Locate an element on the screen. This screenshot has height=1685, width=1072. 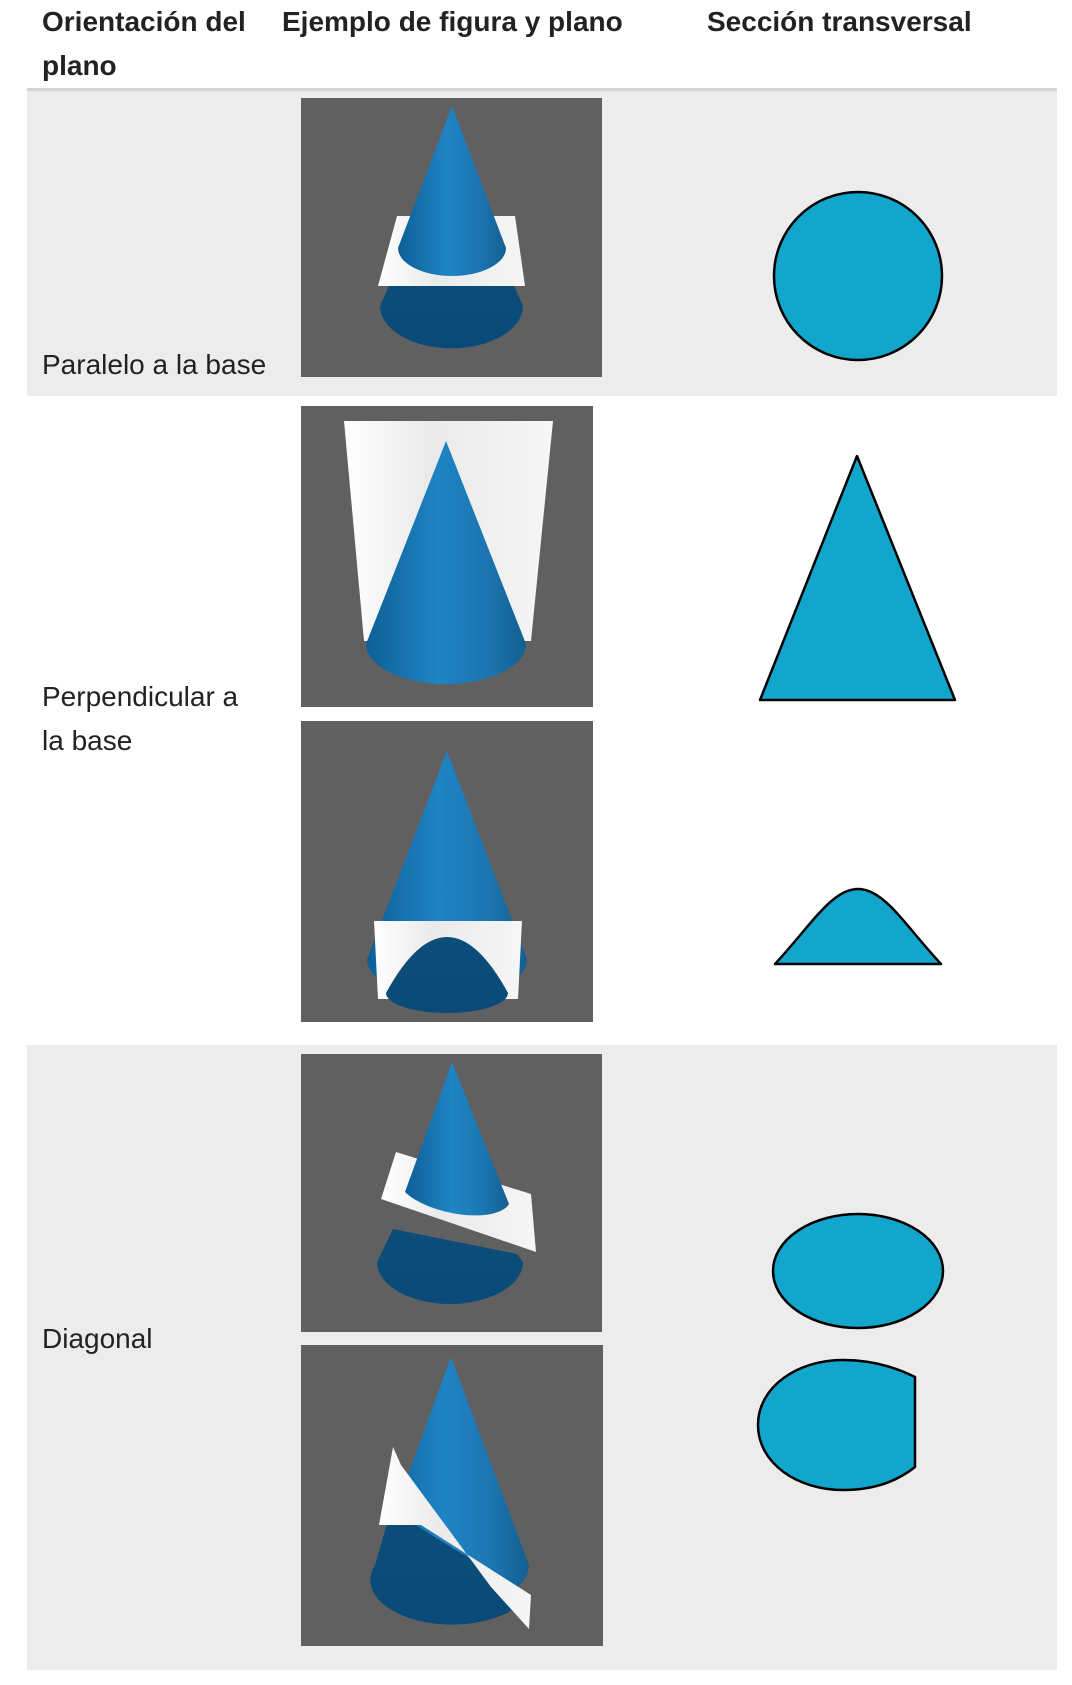
triangle-section-icon is located at coordinates (858, 578).